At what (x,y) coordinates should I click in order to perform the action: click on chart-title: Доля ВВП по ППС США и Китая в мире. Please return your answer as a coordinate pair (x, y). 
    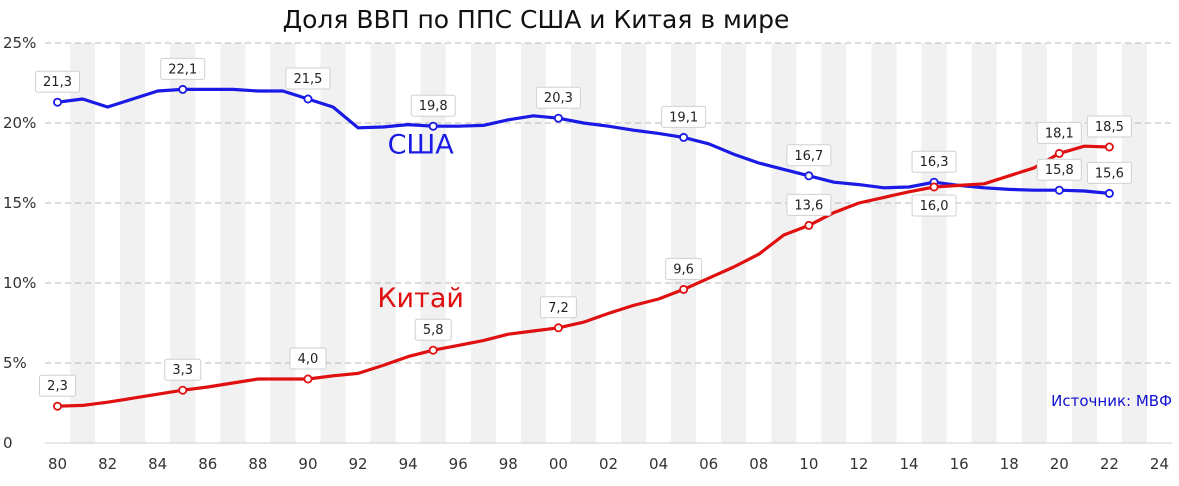
    Looking at the image, I should click on (536, 19).